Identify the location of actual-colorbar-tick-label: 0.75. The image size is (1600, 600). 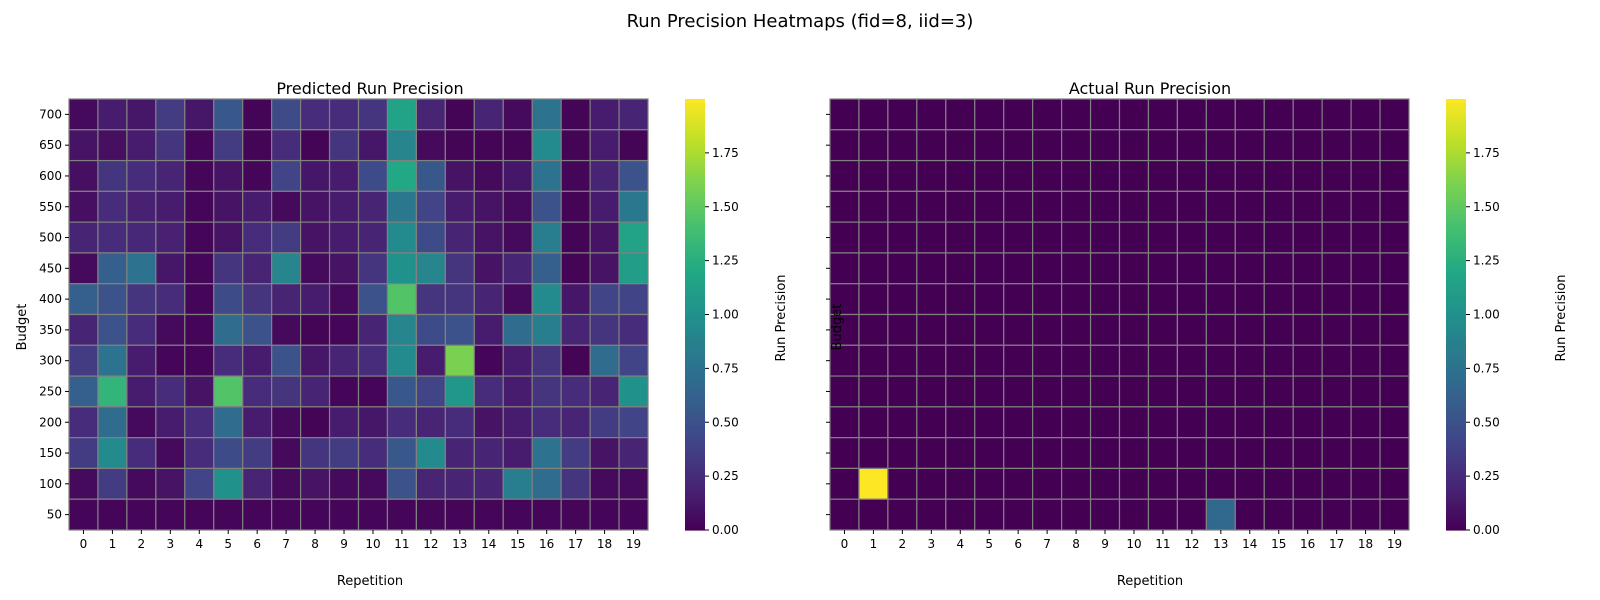
(1486, 368).